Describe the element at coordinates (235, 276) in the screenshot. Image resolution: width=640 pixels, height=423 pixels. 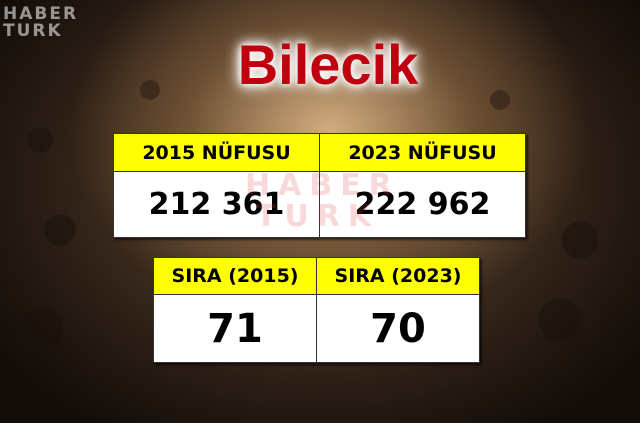
I see `header-rank-2015: SIRA (2015)` at that location.